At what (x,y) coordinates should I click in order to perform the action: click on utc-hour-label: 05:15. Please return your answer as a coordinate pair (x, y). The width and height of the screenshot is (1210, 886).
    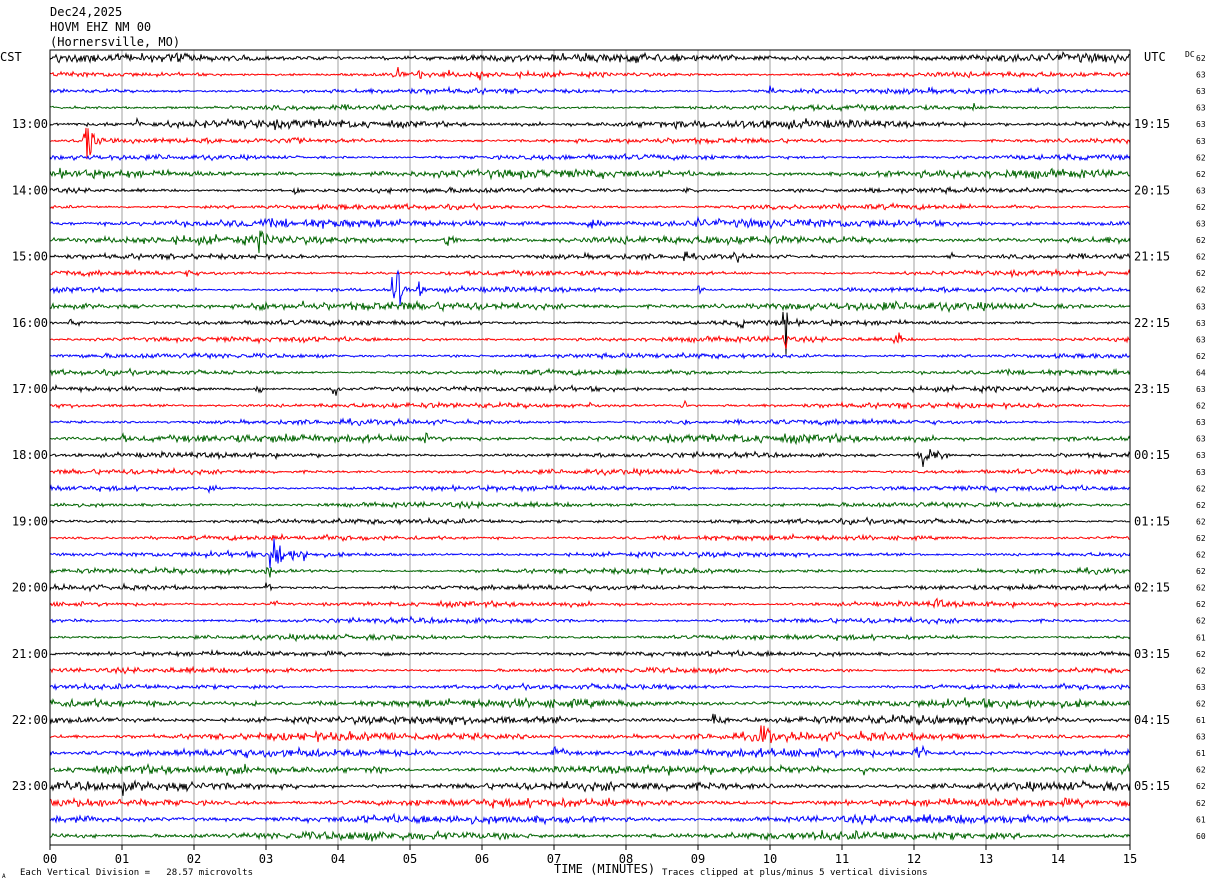
    Looking at the image, I should click on (1152, 786).